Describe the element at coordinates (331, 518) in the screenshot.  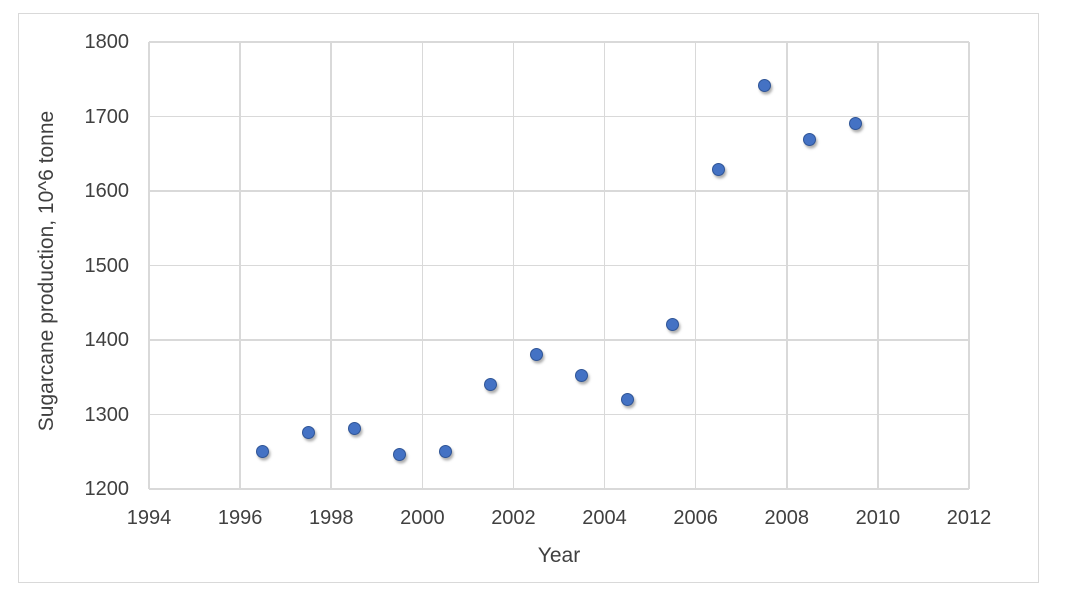
I see `x-tick-label: 1998` at that location.